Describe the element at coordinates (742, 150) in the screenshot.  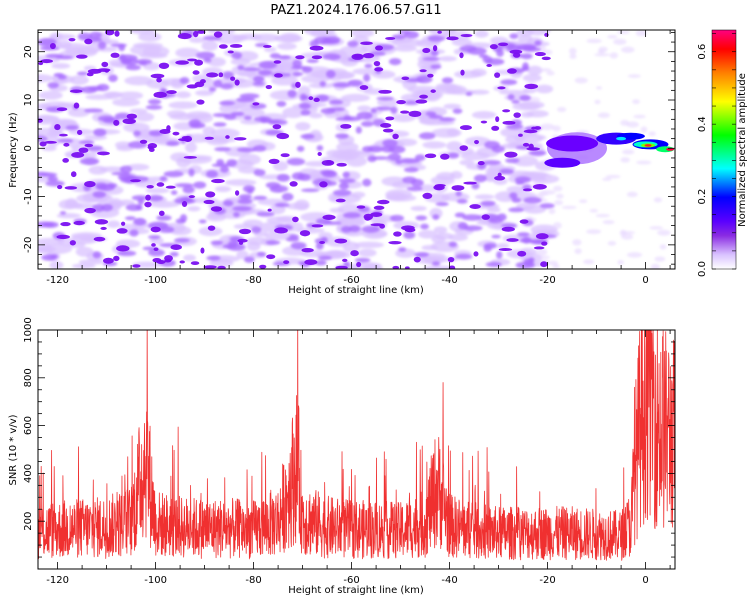
I see `colorbar-label: Normalized spectral amplitude` at that location.